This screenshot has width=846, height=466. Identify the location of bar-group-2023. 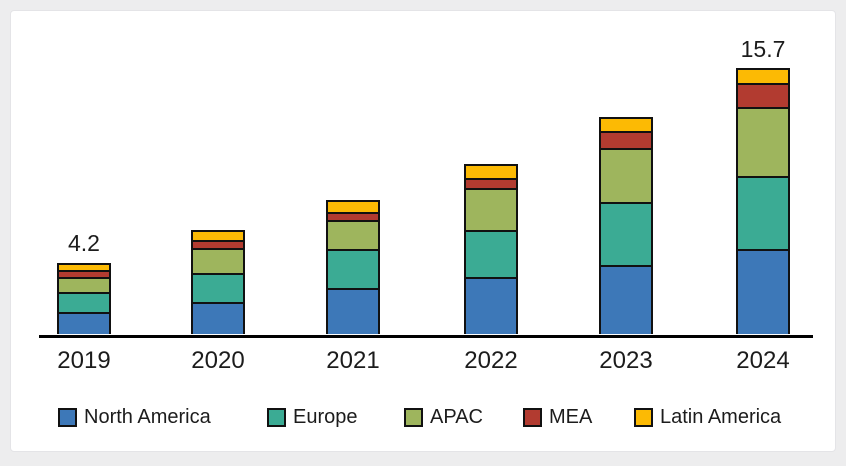
(626, 225).